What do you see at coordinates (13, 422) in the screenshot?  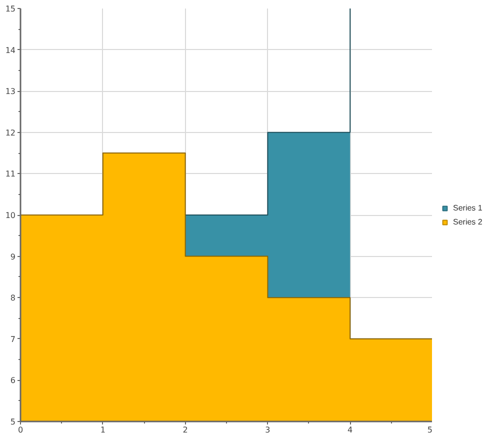 I see `y-tick-label: 5` at bounding box center [13, 422].